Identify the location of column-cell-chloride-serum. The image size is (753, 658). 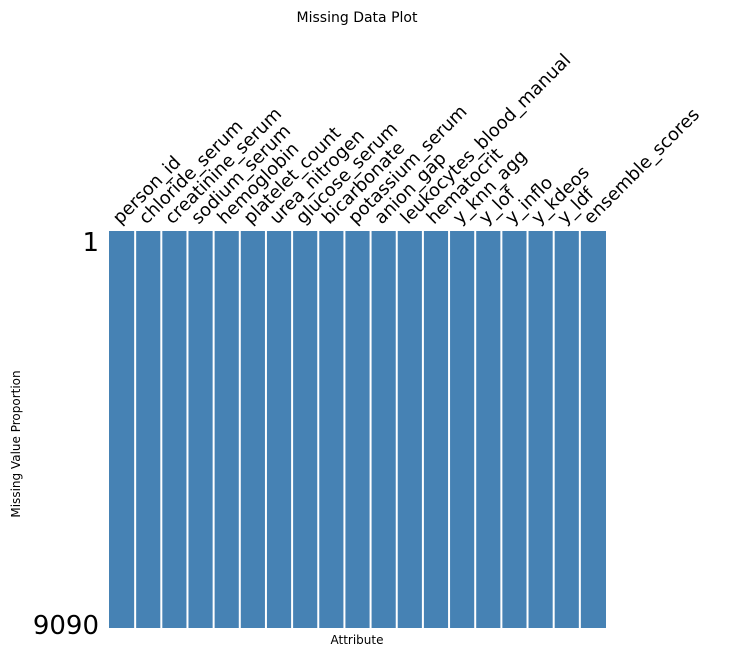
(148, 429).